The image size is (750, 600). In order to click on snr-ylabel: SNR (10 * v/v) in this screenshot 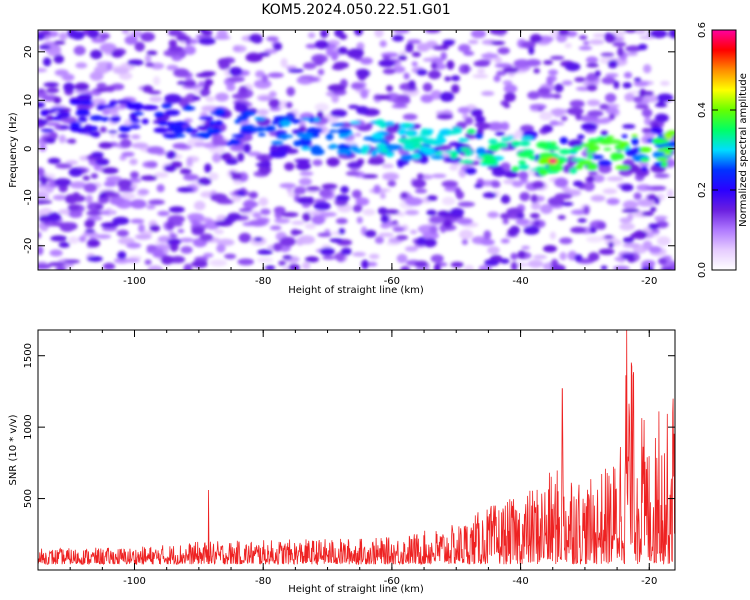, I will do `click(13, 449)`.